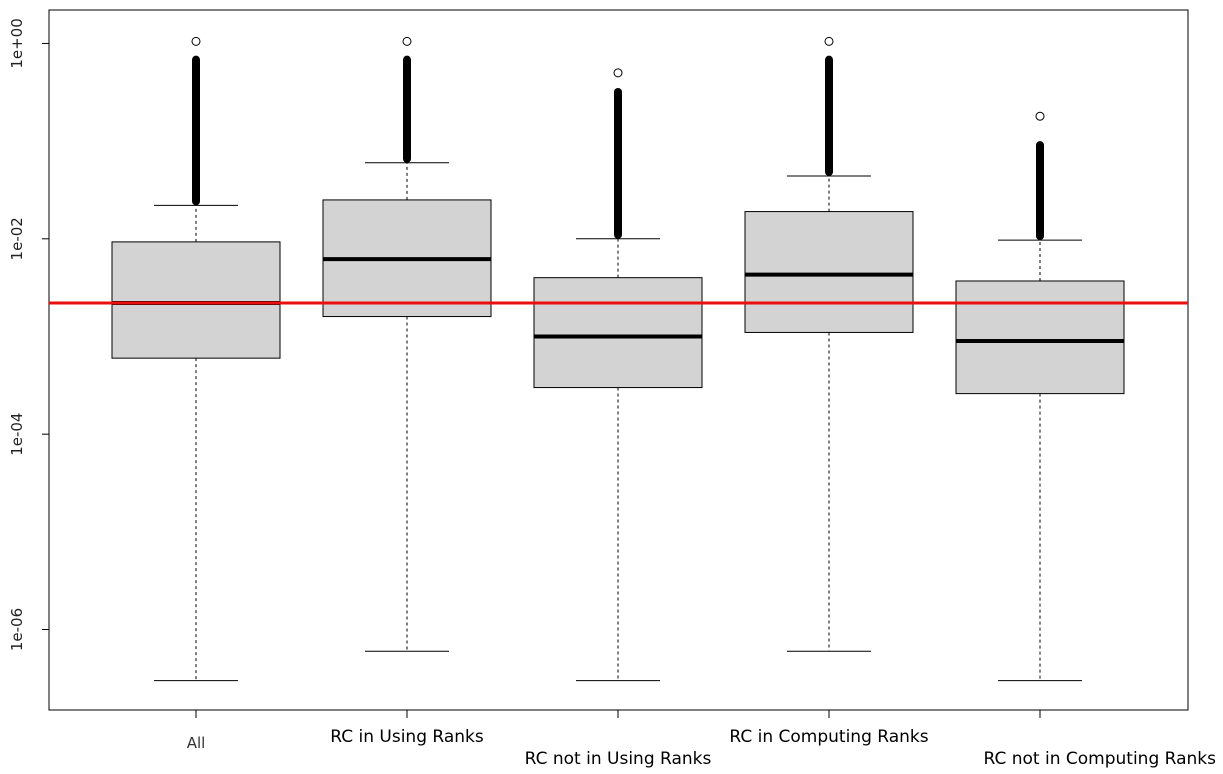  I want to click on y-axis: 1e+00 1e-02 1e-04 1e-06, so click(29, 334).